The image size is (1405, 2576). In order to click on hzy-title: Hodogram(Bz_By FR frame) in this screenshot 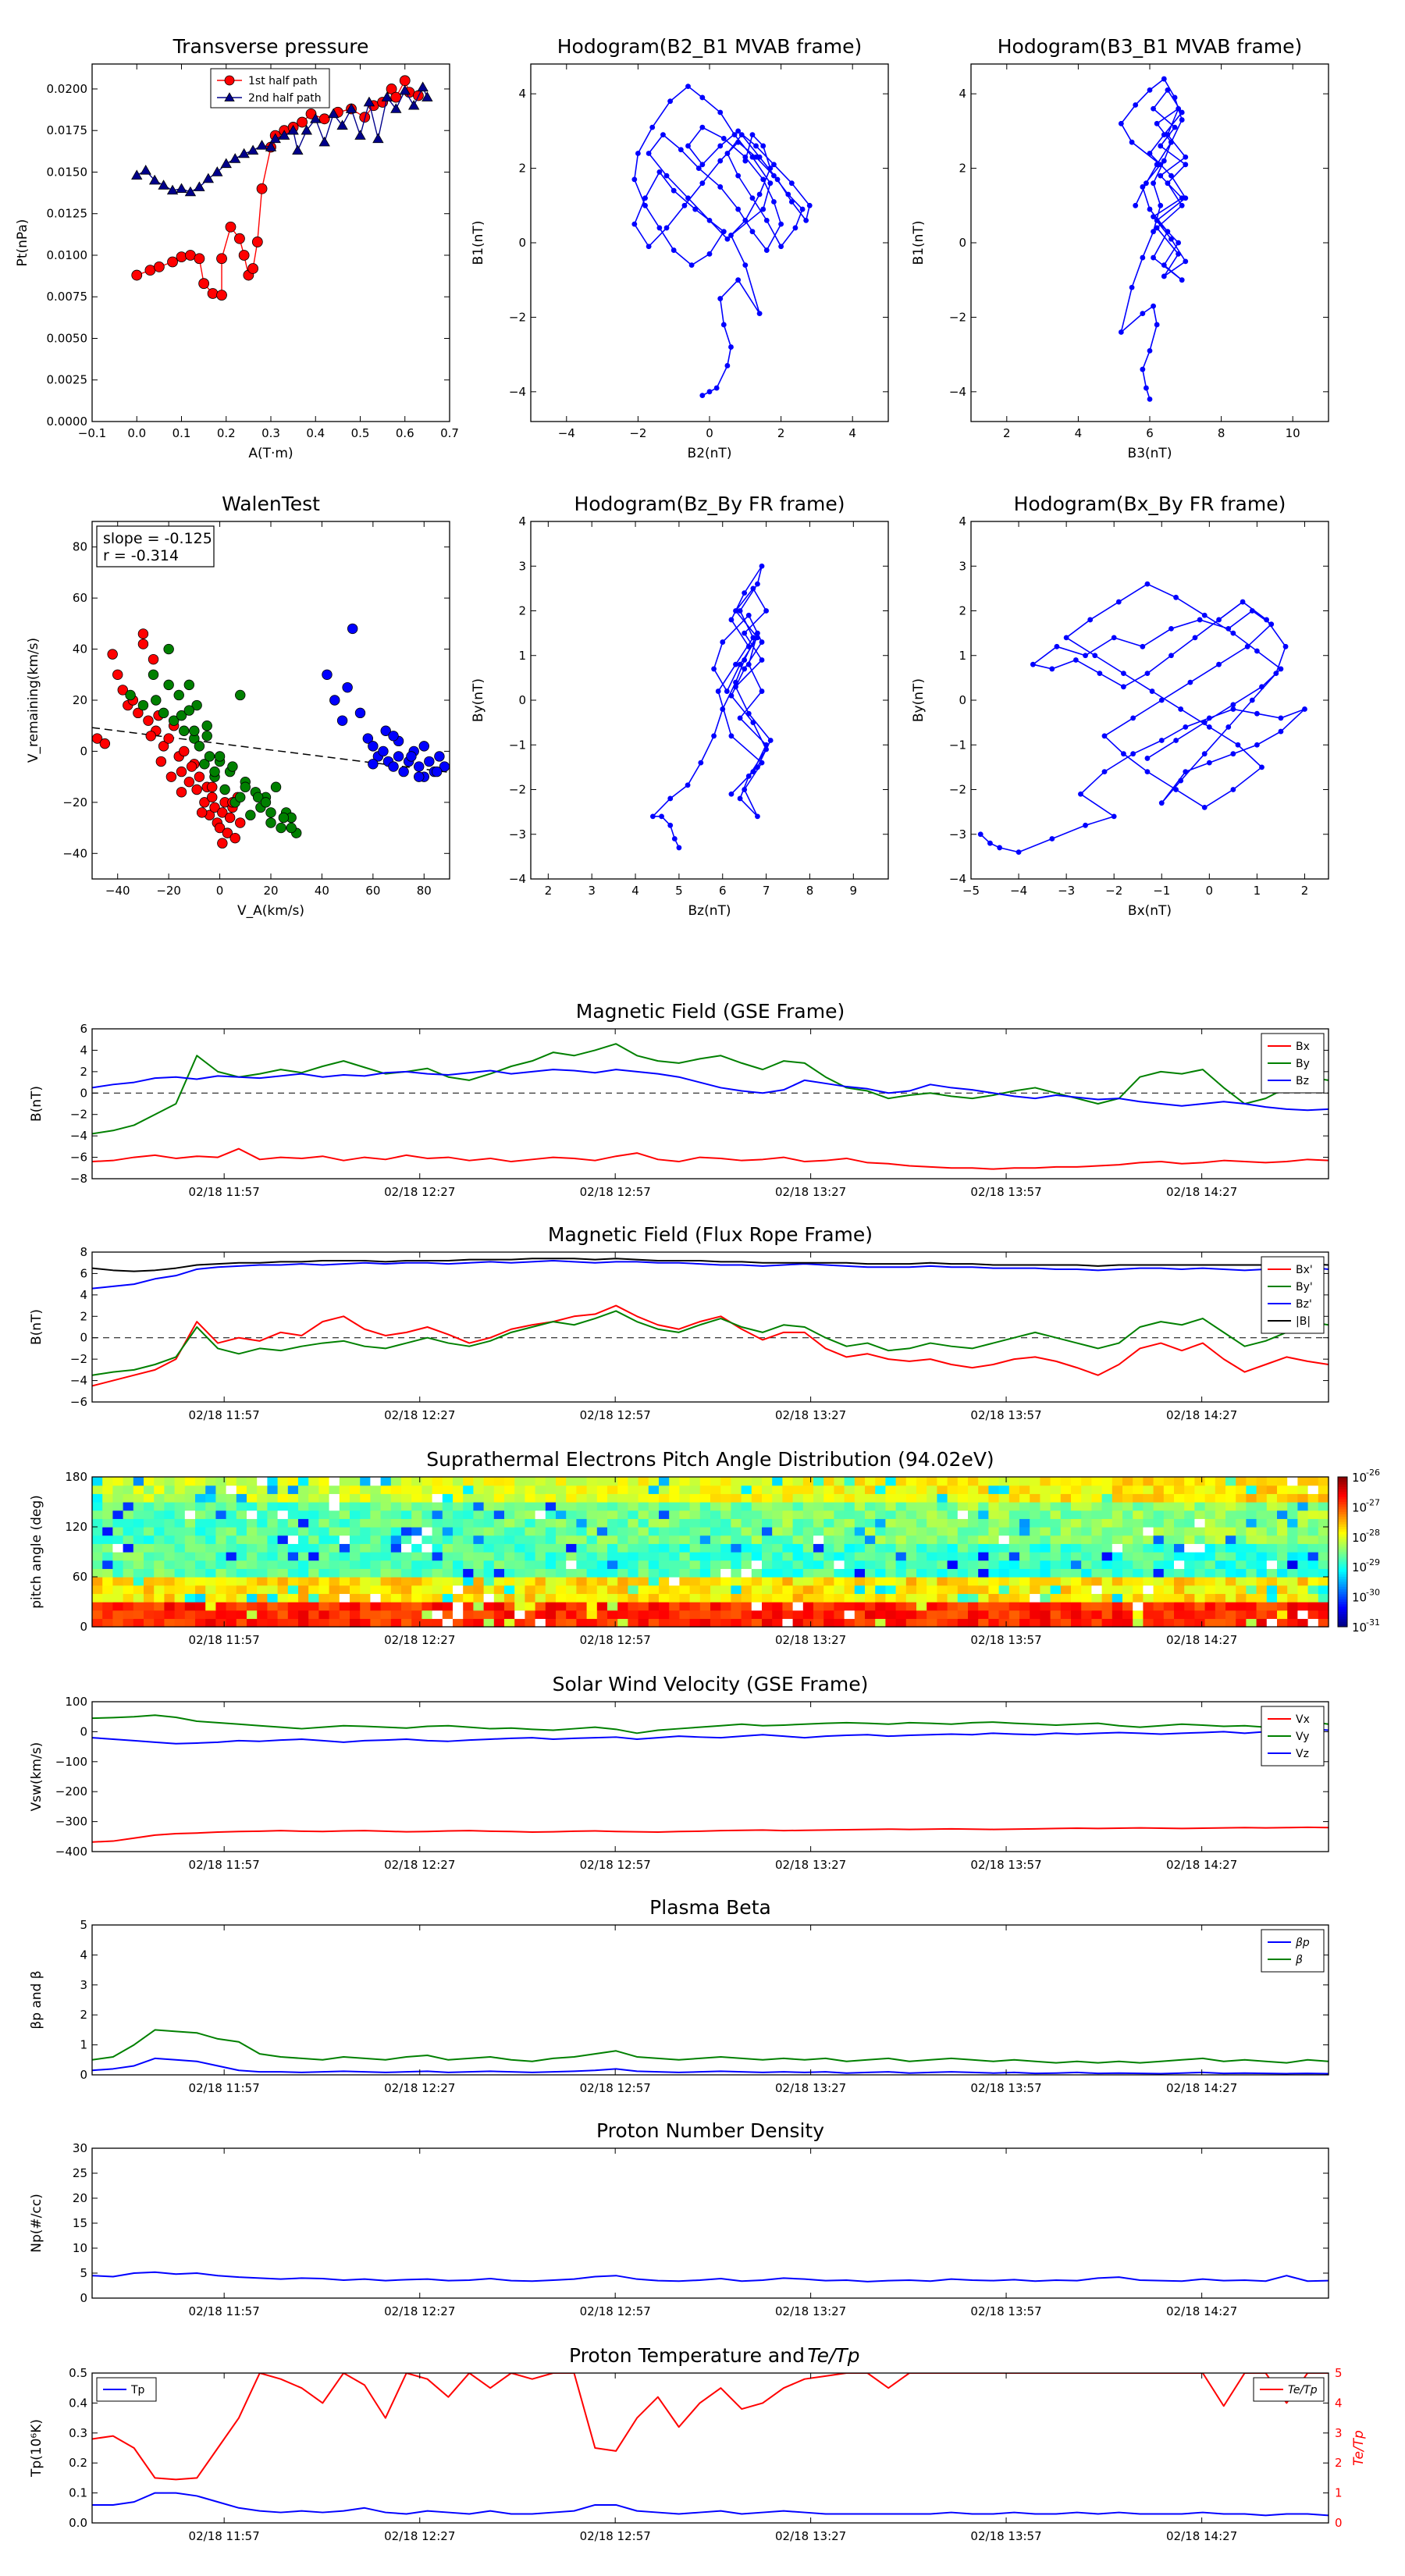, I will do `click(710, 504)`.